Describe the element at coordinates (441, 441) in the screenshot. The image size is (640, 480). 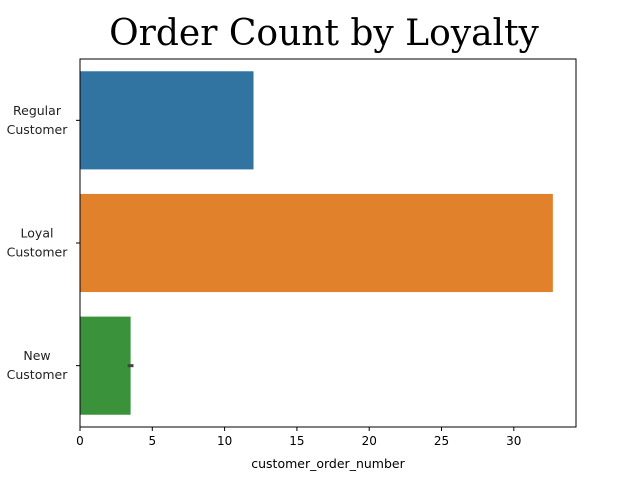
I see `x-tick-label: 25` at that location.